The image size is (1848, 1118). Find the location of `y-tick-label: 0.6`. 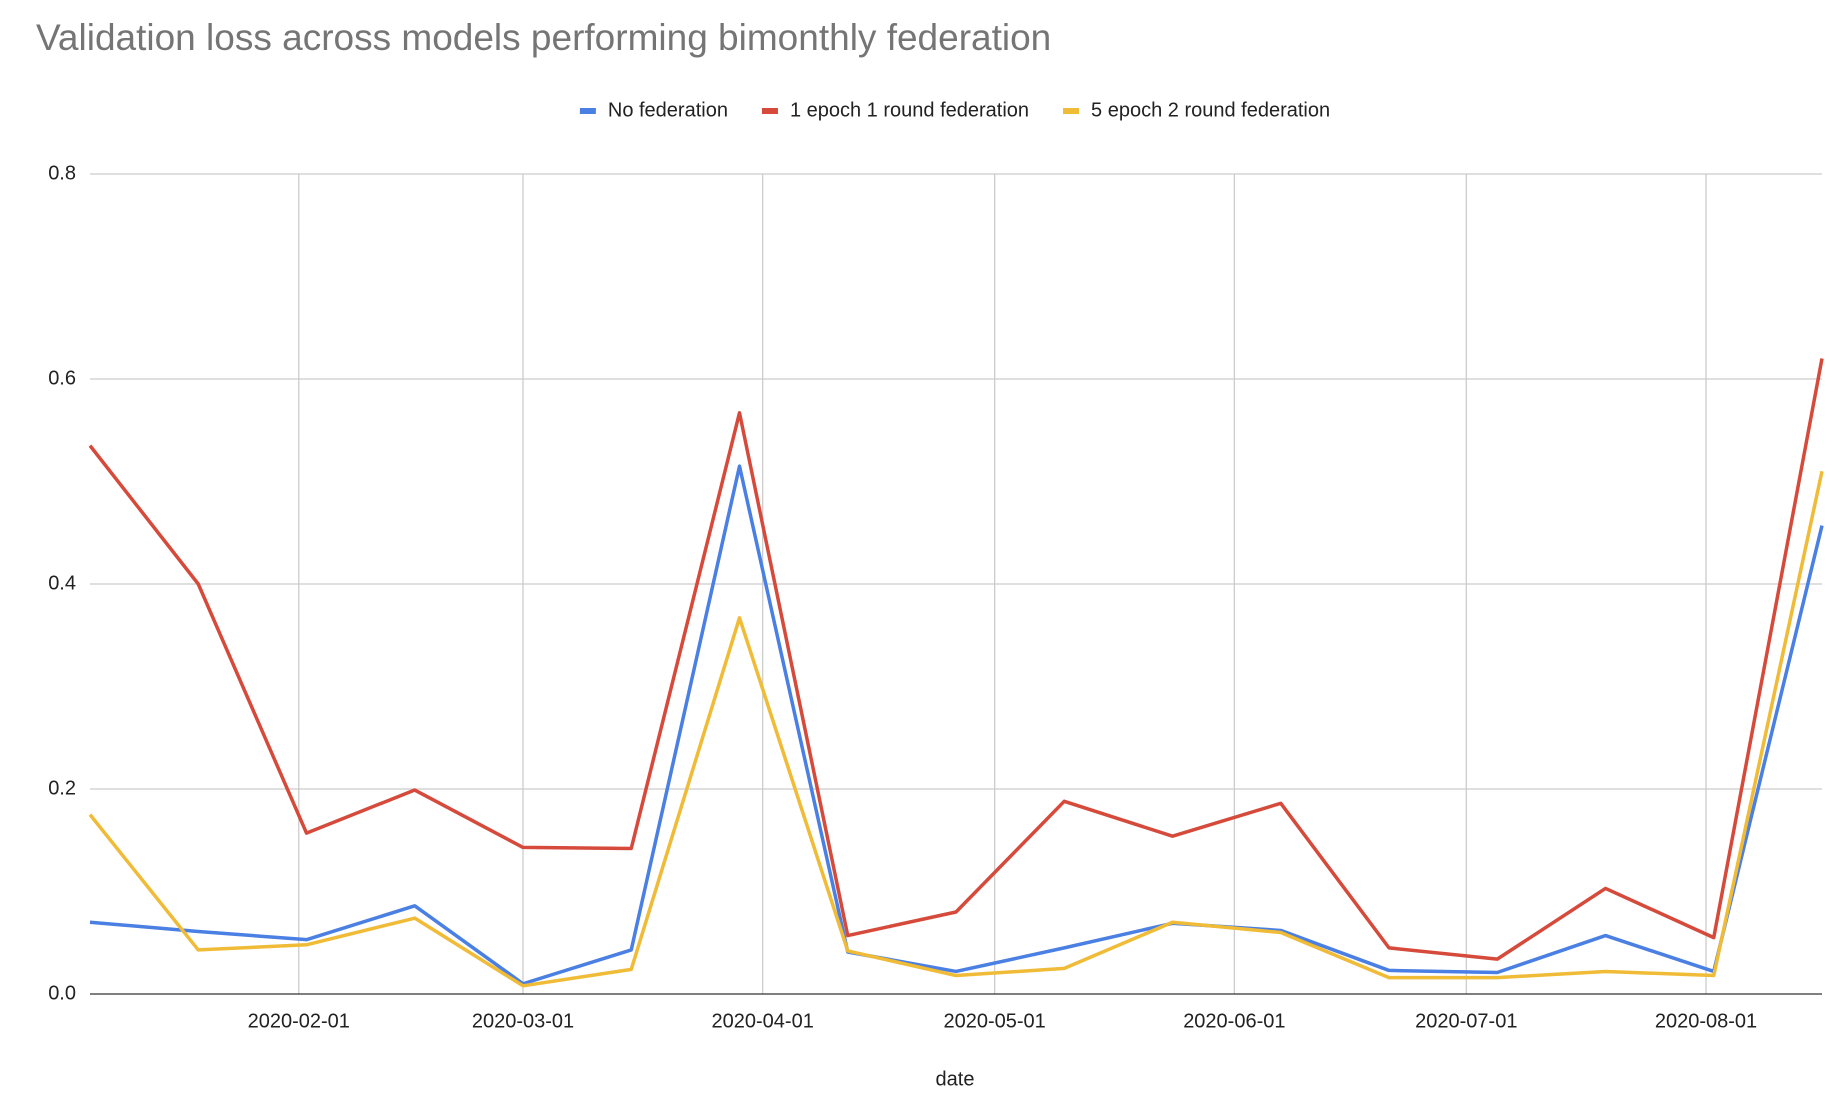

y-tick-label: 0.6 is located at coordinates (62, 378).